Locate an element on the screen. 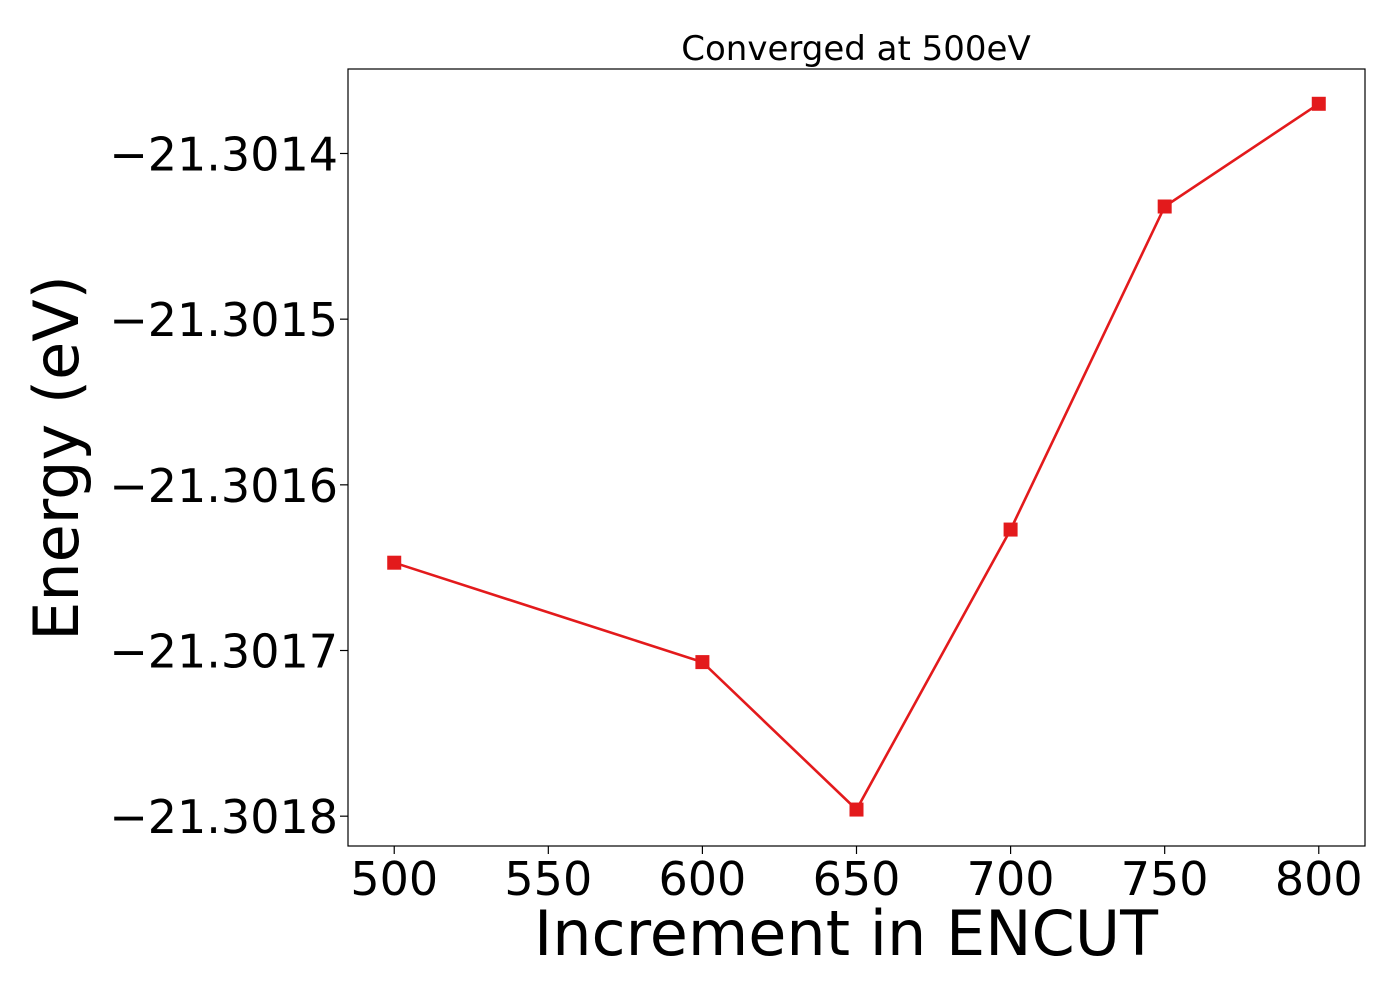  y-tick-label: −21.3018 is located at coordinates (223, 817).